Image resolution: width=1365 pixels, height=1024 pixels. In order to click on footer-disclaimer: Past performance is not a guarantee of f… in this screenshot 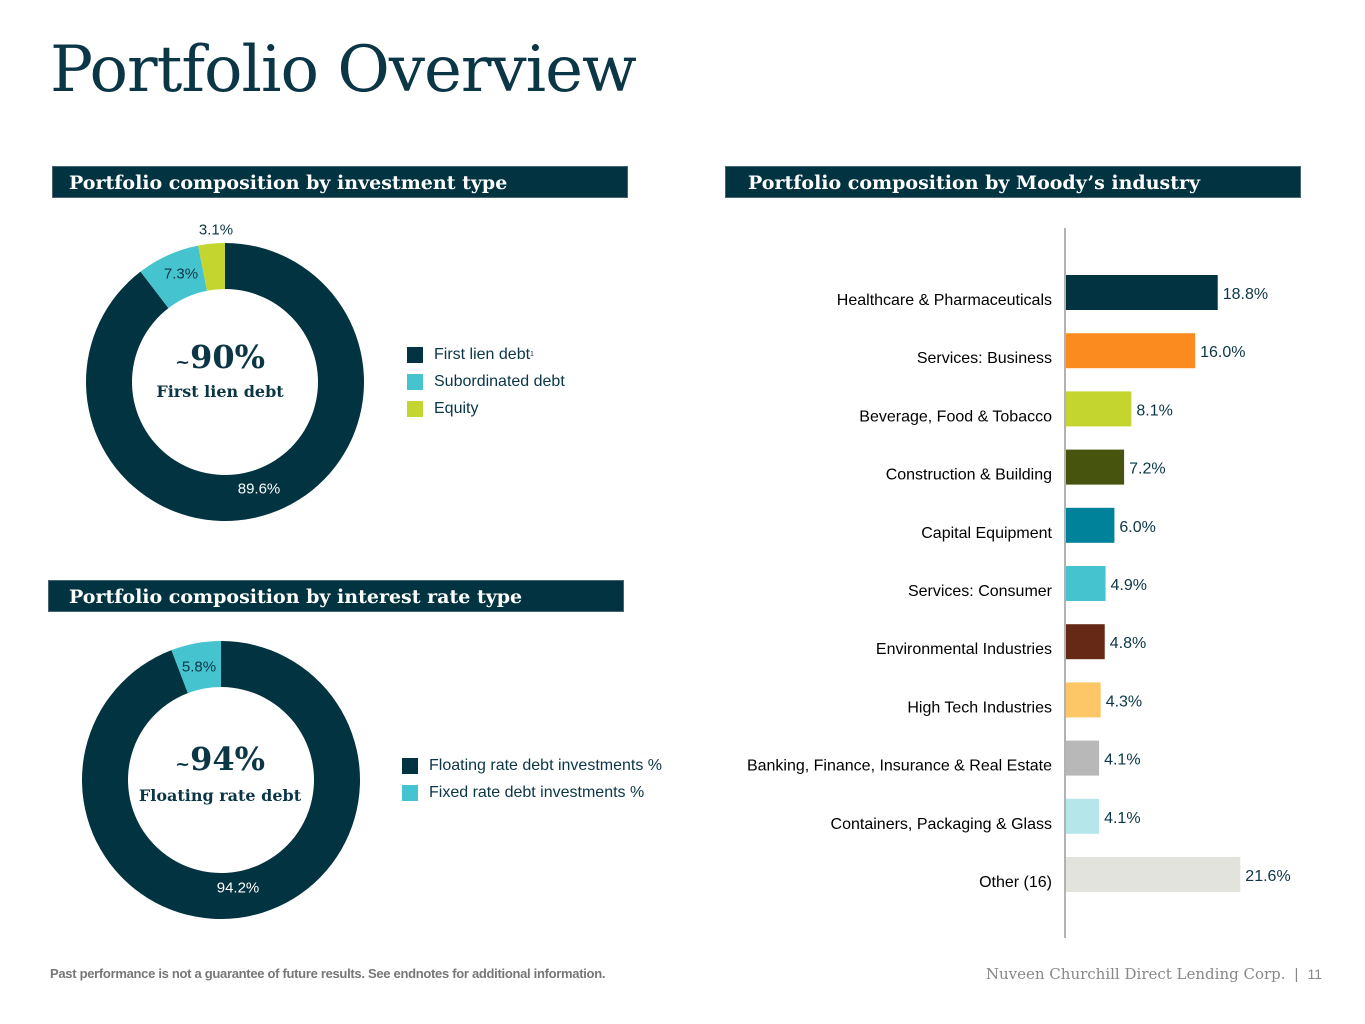, I will do `click(328, 973)`.